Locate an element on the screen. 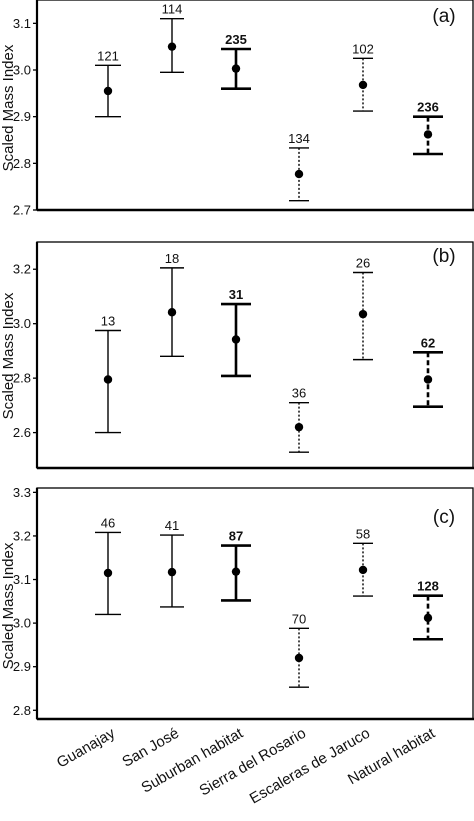 Image resolution: width=474 pixels, height=821 pixels. sample-size-label: 13 is located at coordinates (108, 320).